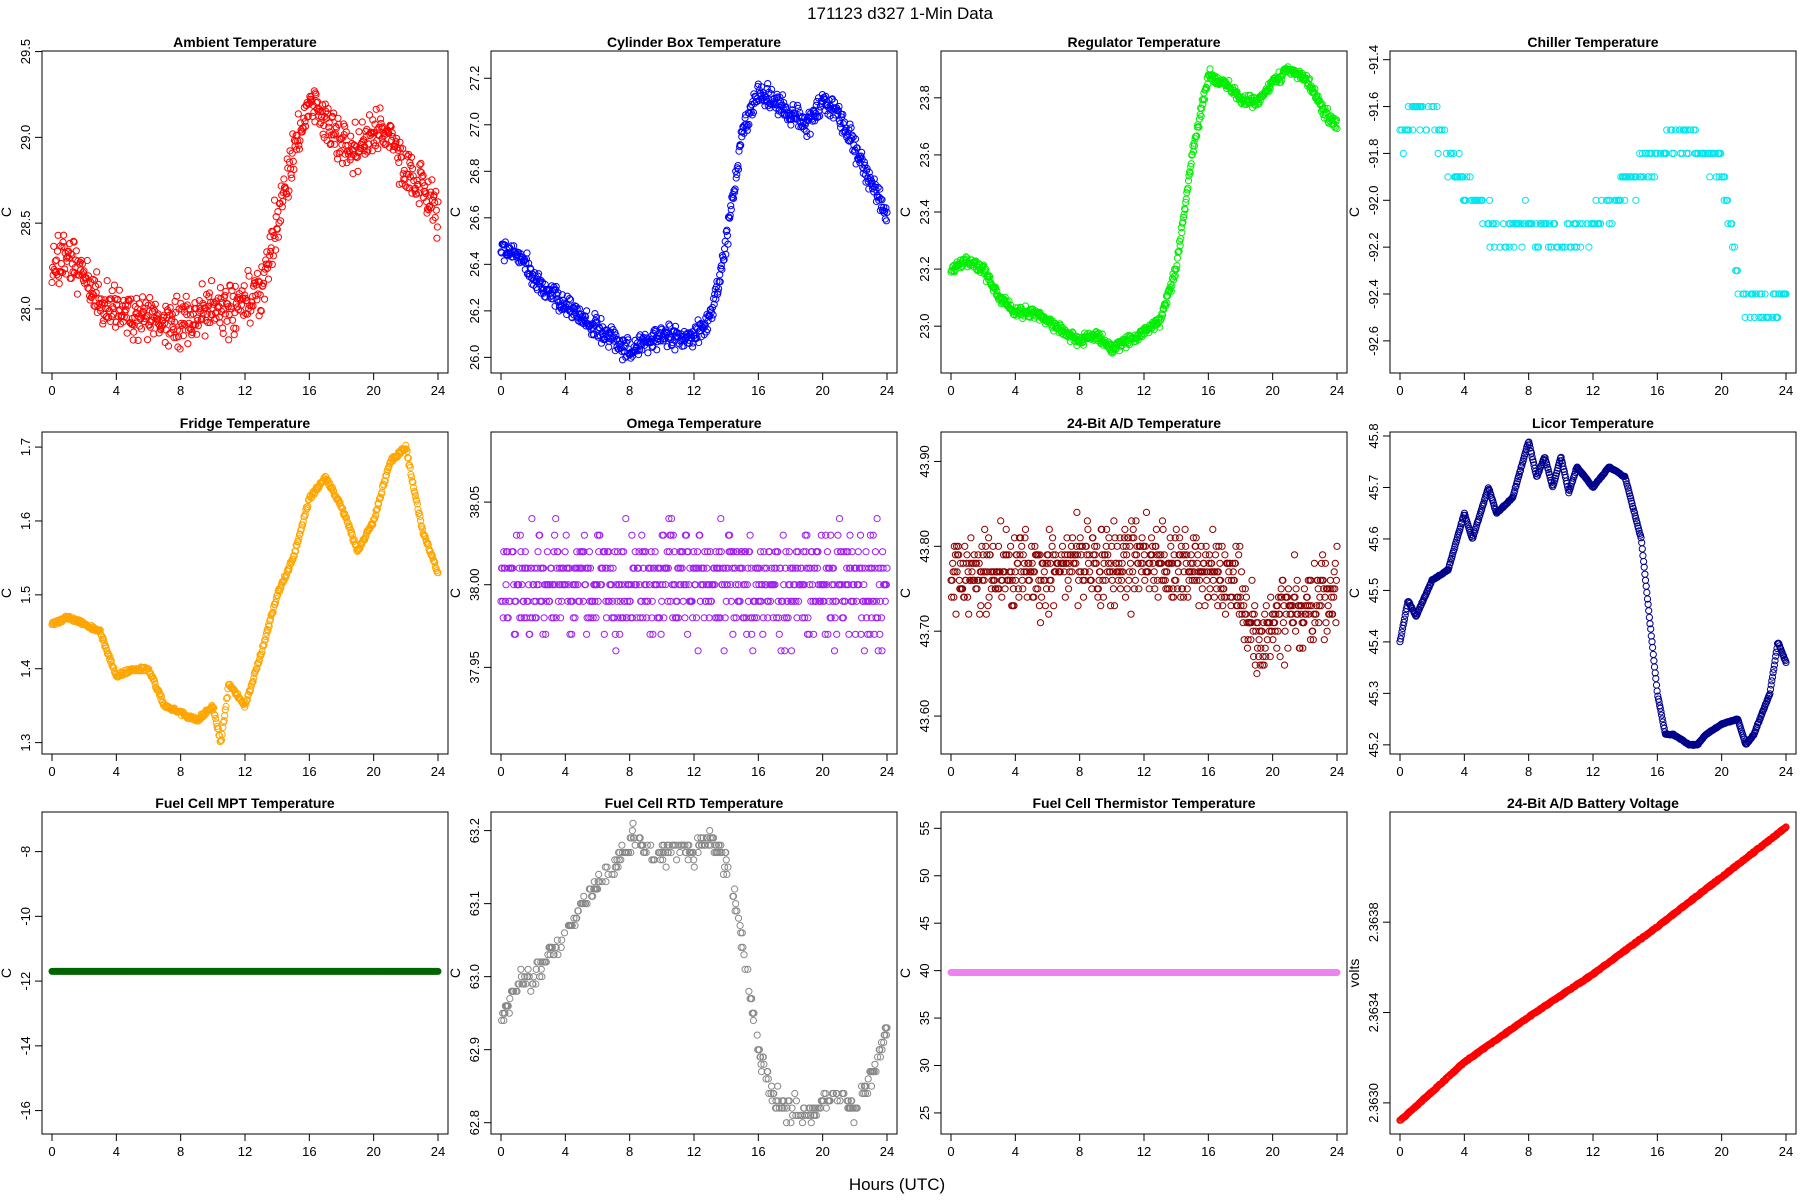 The height and width of the screenshot is (1200, 1800). I want to click on y-tick-label: 45.8, so click(1373, 435).